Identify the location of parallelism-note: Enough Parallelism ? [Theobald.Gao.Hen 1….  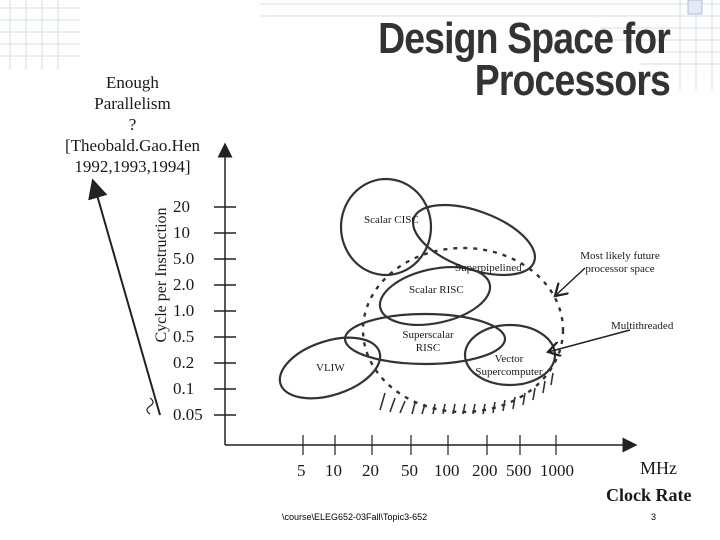
(132, 124).